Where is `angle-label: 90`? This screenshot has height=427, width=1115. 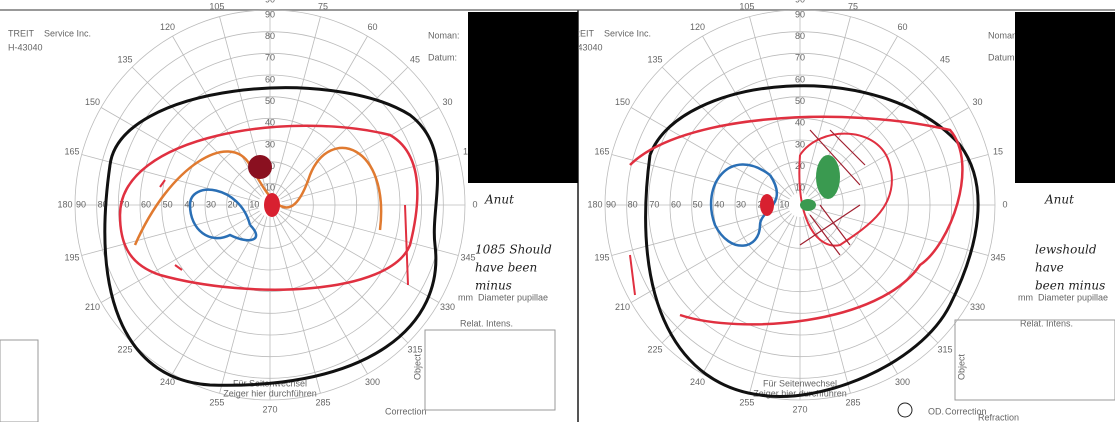 angle-label: 90 is located at coordinates (800, 2).